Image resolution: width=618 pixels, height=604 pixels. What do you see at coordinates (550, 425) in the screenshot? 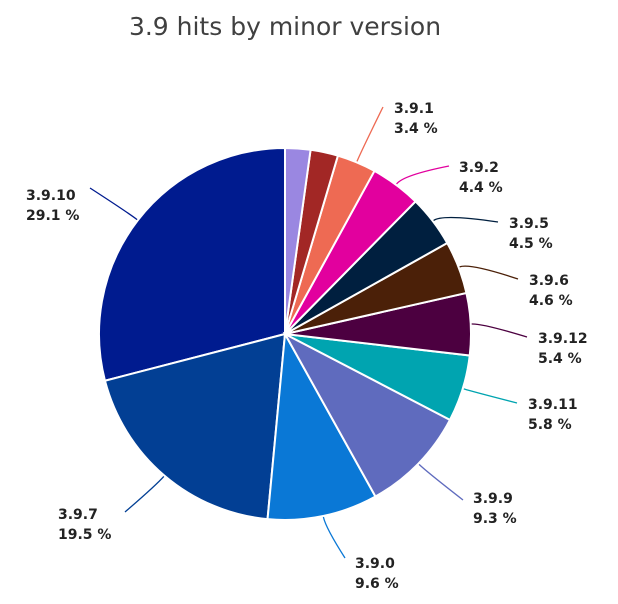
I see `slice-value-label: 5.8 %` at bounding box center [550, 425].